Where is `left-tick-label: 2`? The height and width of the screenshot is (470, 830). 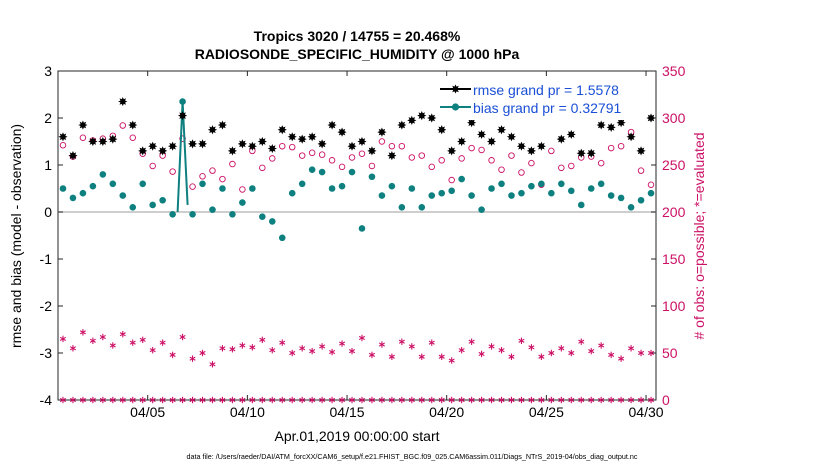 left-tick-label: 2 is located at coordinates (48, 118).